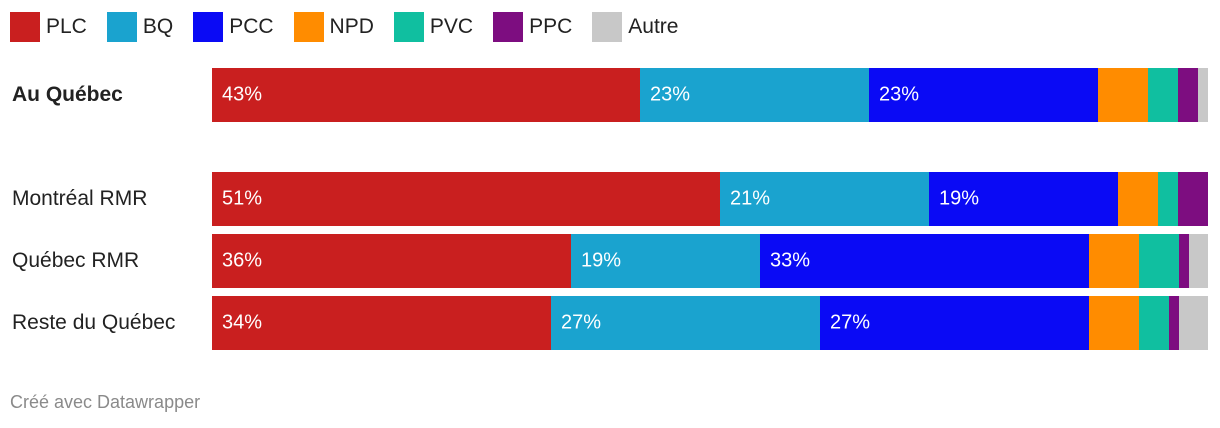 The width and height of the screenshot is (1220, 428). Describe the element at coordinates (242, 260) in the screenshot. I see `data-label: 36%` at that location.